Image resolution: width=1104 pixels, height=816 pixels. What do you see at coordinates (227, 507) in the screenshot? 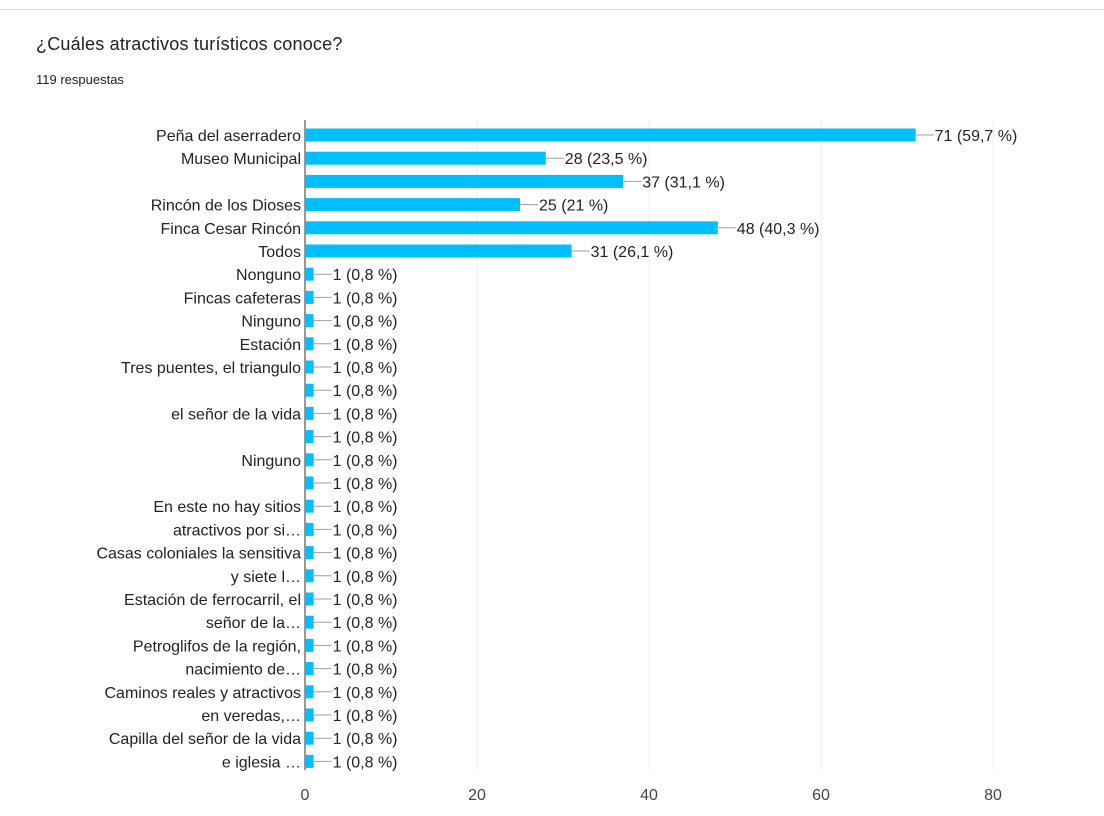
I see `category-label: En este no hay sitios` at bounding box center [227, 507].